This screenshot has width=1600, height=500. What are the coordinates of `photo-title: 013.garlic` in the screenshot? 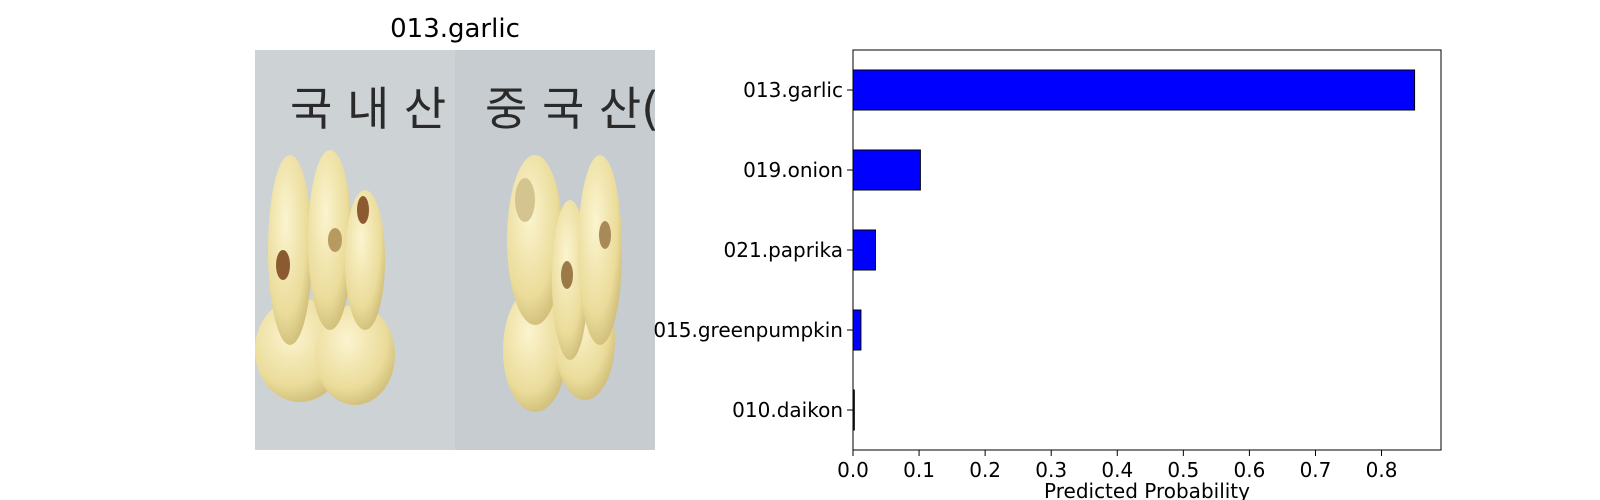 It's located at (455, 29).